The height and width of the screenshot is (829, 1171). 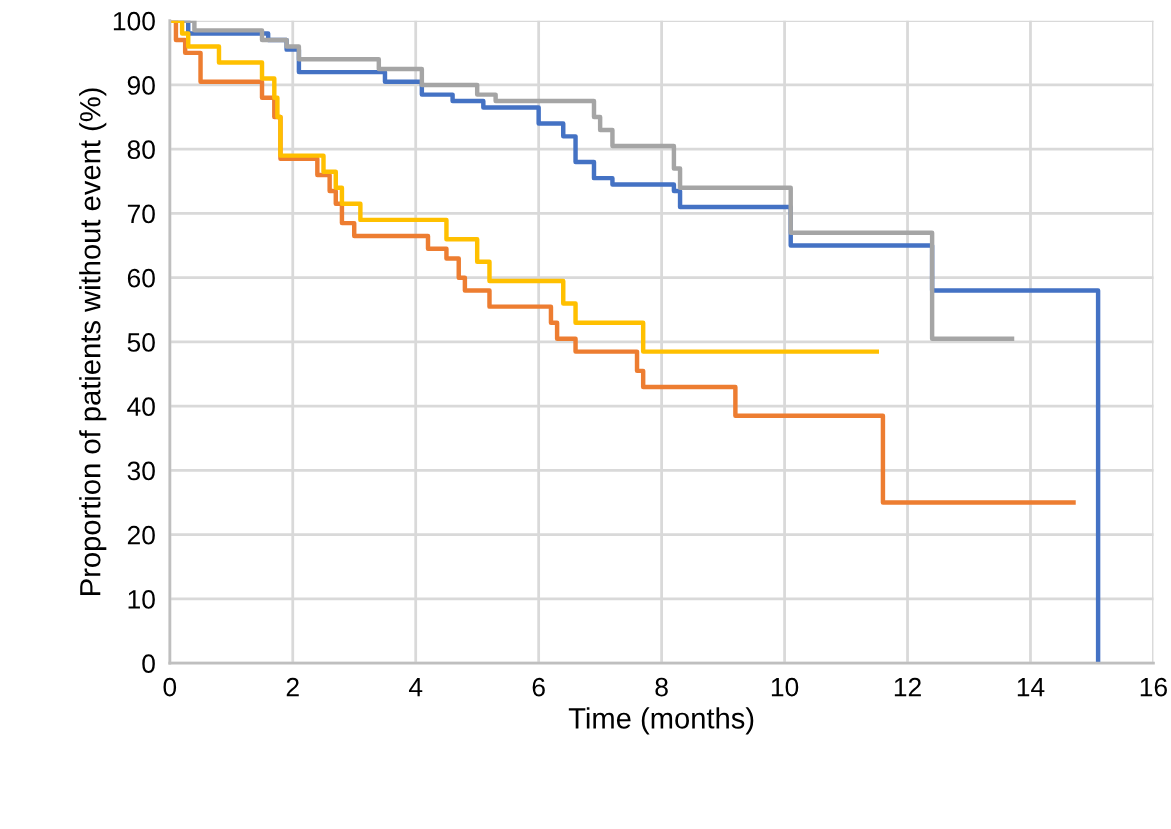 I want to click on x-tick-label: 12, so click(x=907, y=687).